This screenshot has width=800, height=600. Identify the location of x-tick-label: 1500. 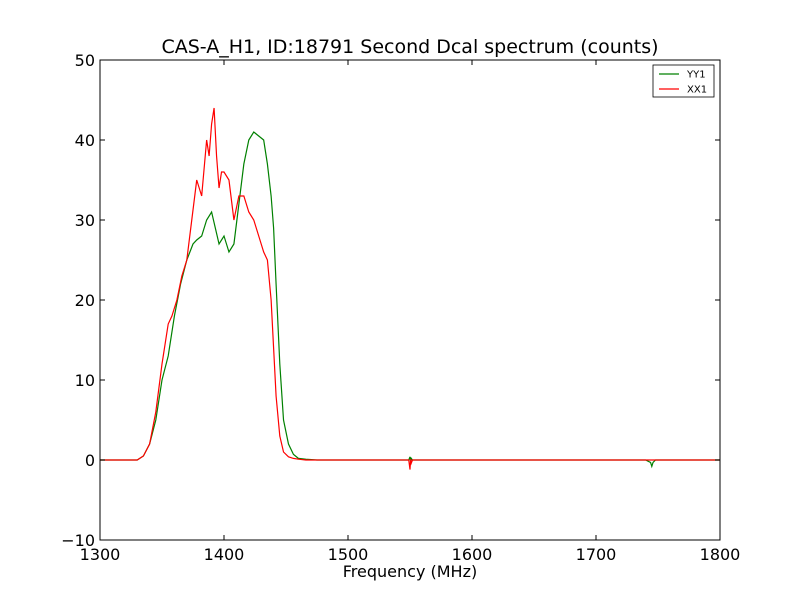
(348, 554).